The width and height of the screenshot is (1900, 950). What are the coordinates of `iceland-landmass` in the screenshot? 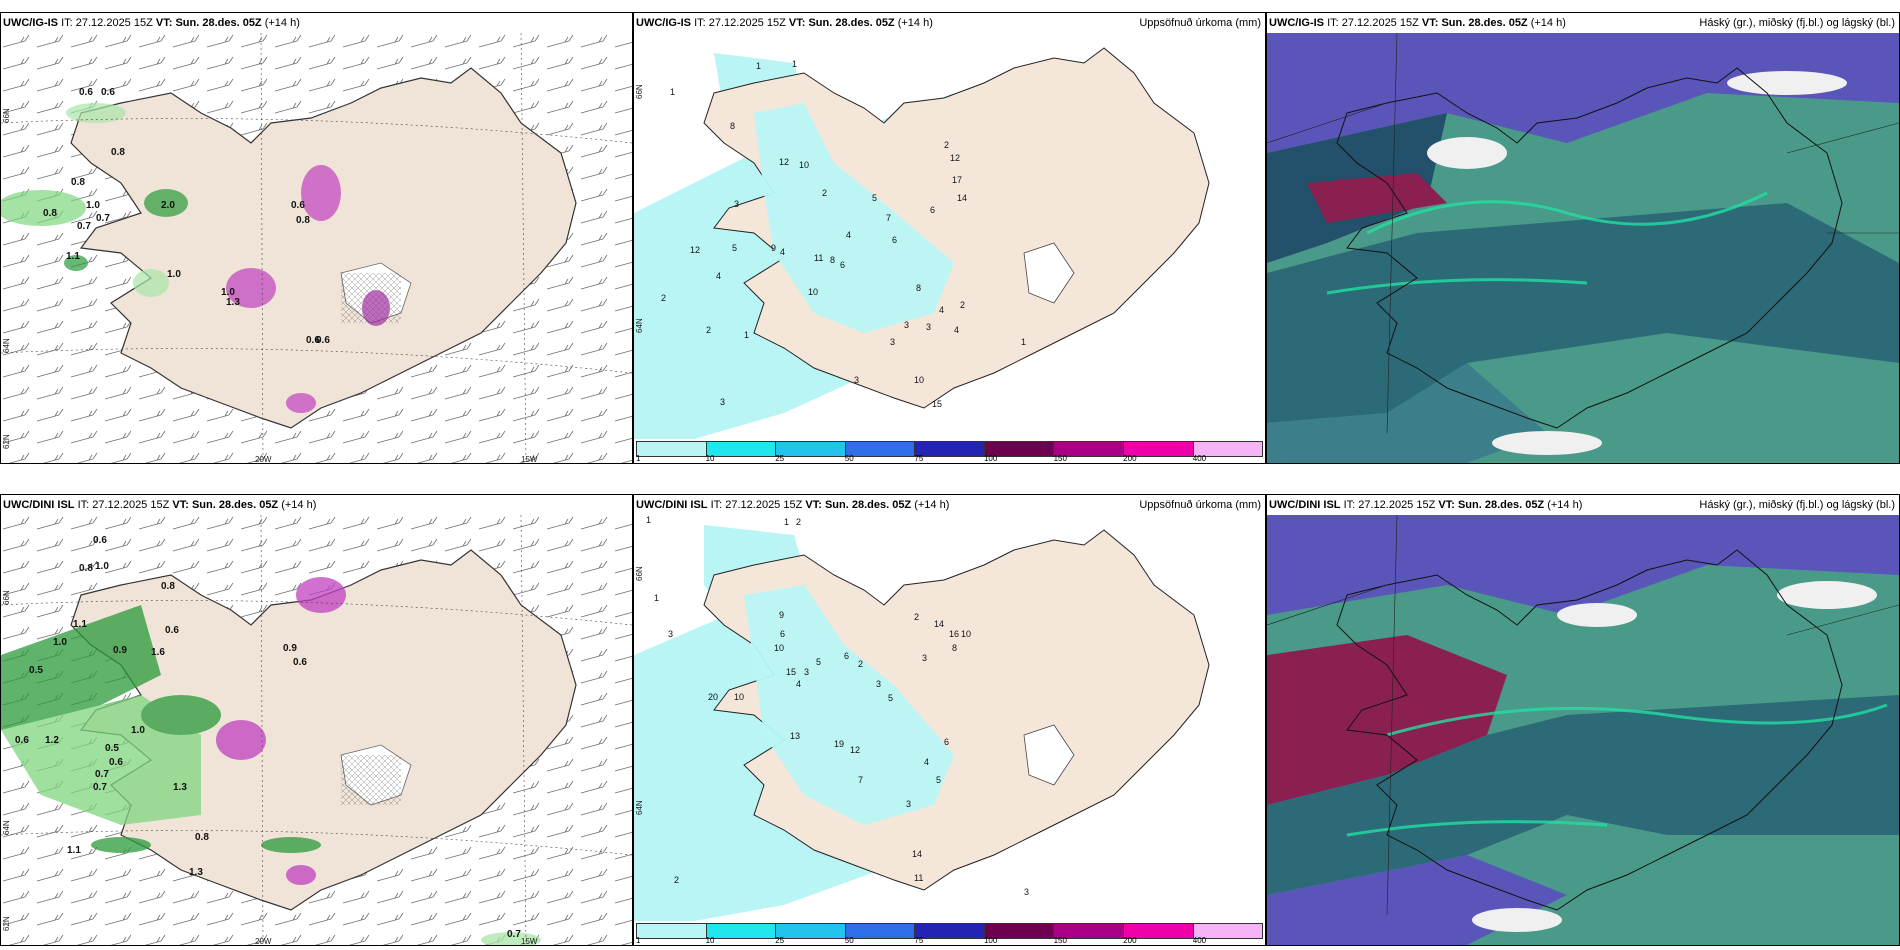 It's located at (956, 228).